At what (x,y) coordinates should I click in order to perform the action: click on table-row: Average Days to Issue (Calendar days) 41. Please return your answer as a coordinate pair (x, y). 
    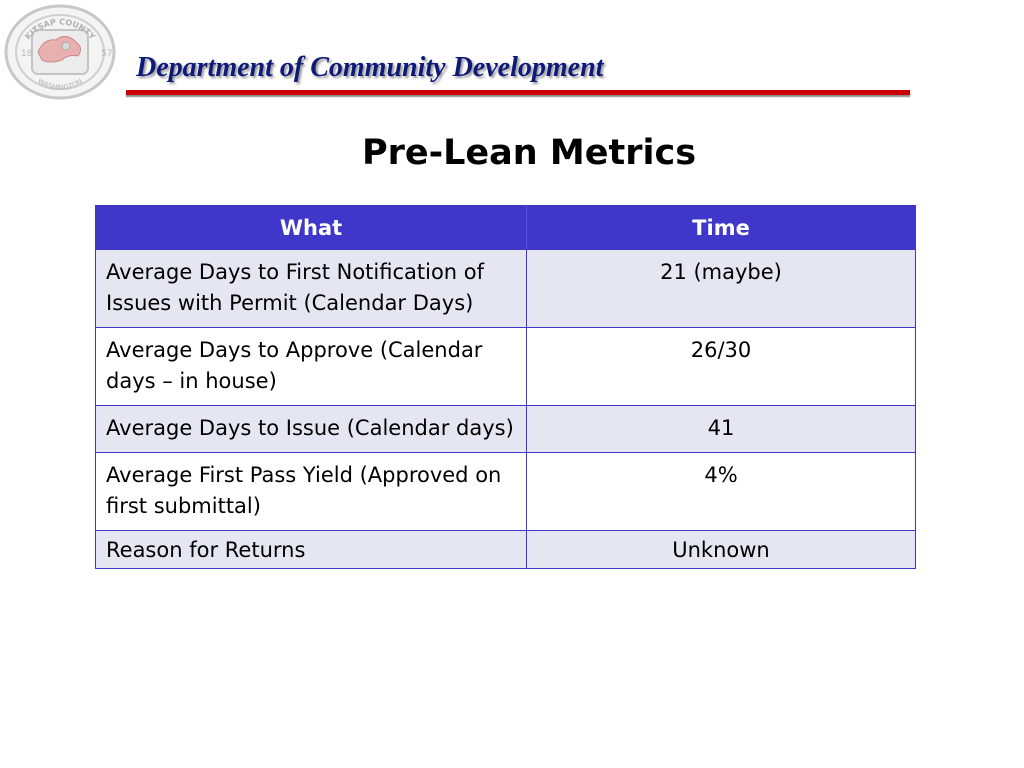
    Looking at the image, I should click on (505, 429).